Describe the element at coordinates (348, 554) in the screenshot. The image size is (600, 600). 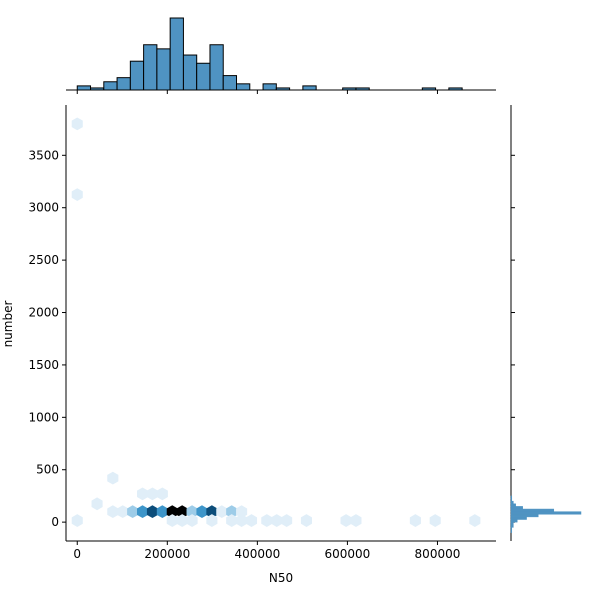
I see `x-tick-label: 600000` at that location.